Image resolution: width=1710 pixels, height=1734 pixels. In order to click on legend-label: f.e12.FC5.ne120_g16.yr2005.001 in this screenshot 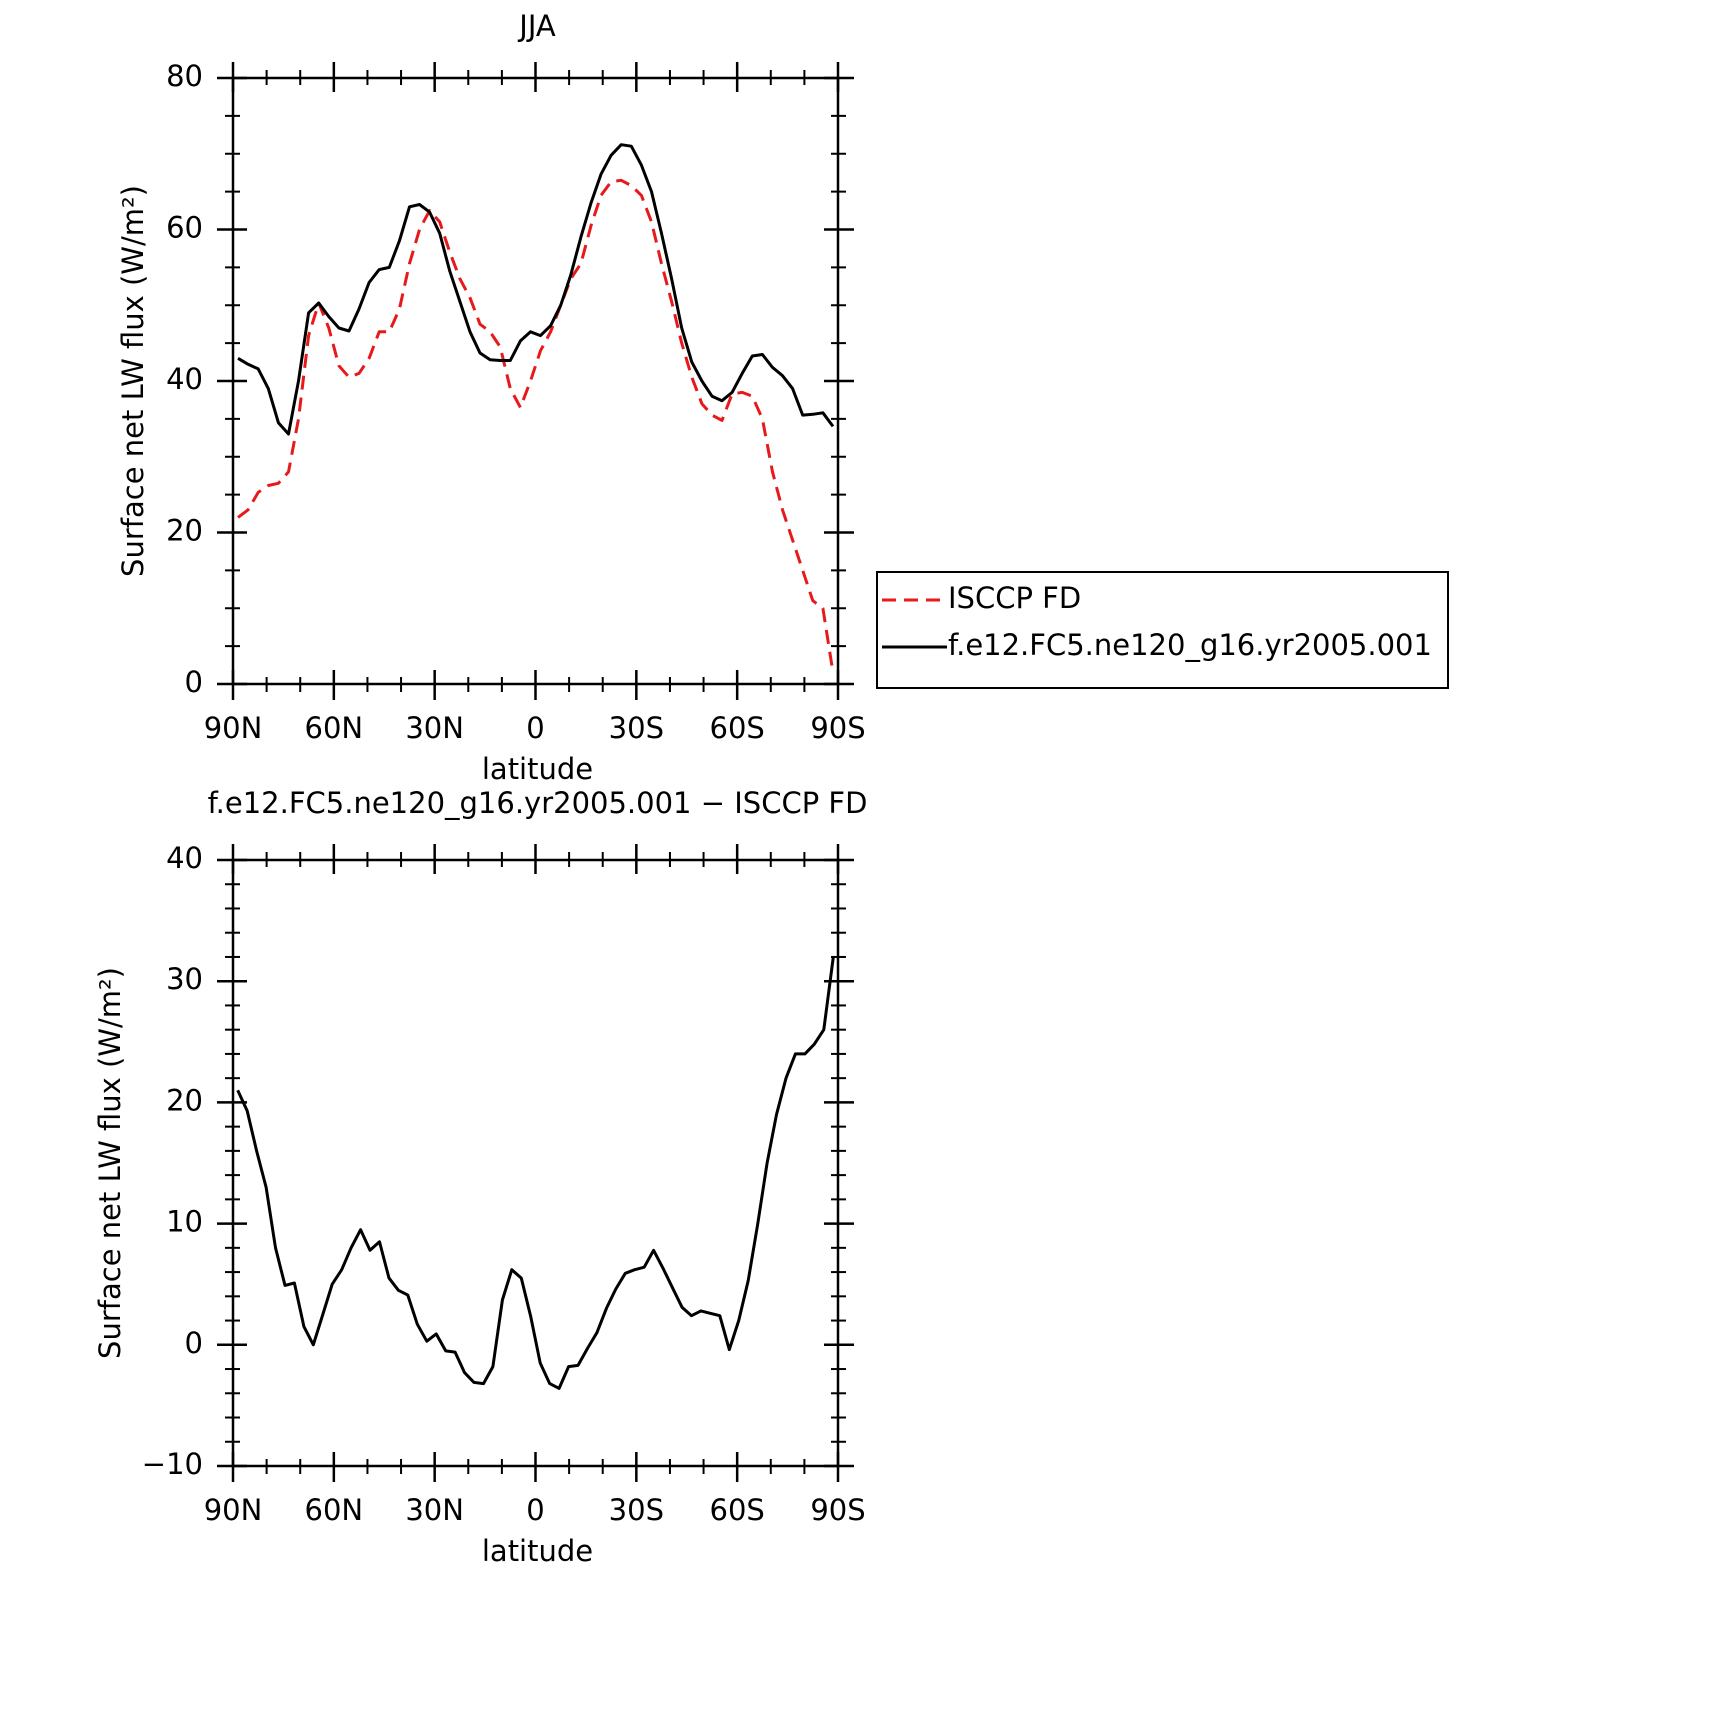, I will do `click(1190, 645)`.